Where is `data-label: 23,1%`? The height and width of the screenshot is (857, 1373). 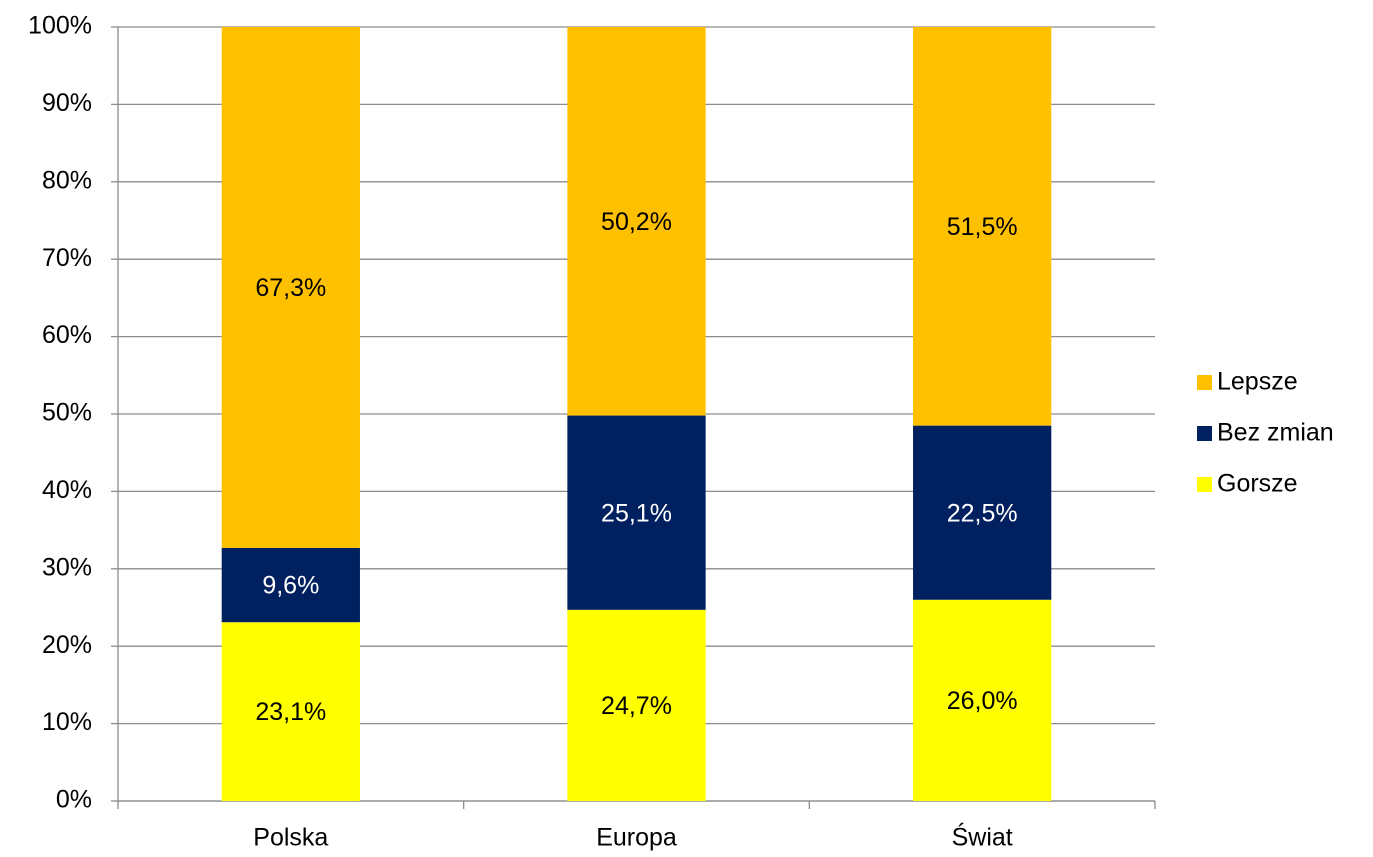
data-label: 23,1% is located at coordinates (290, 712).